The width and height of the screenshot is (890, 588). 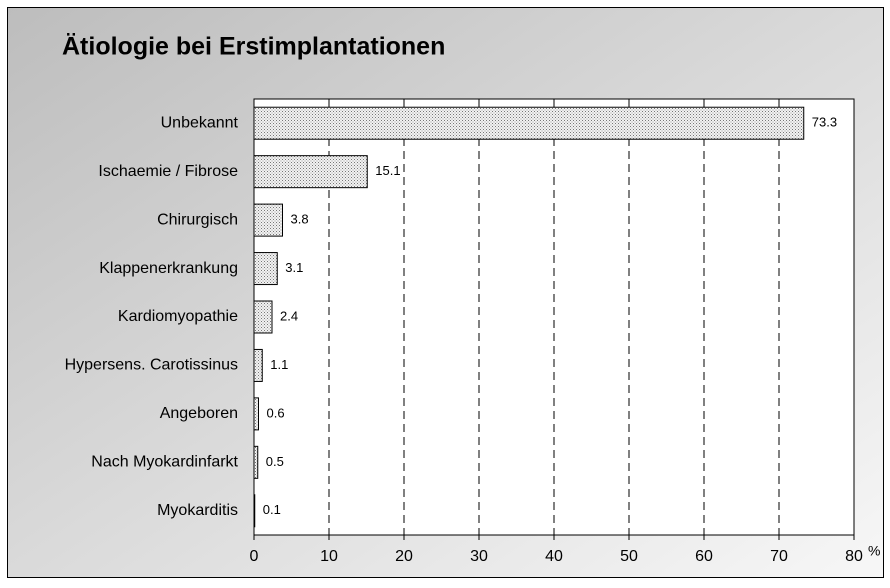 I want to click on y-tick-label: Klappenerkrankung, so click(x=168, y=268).